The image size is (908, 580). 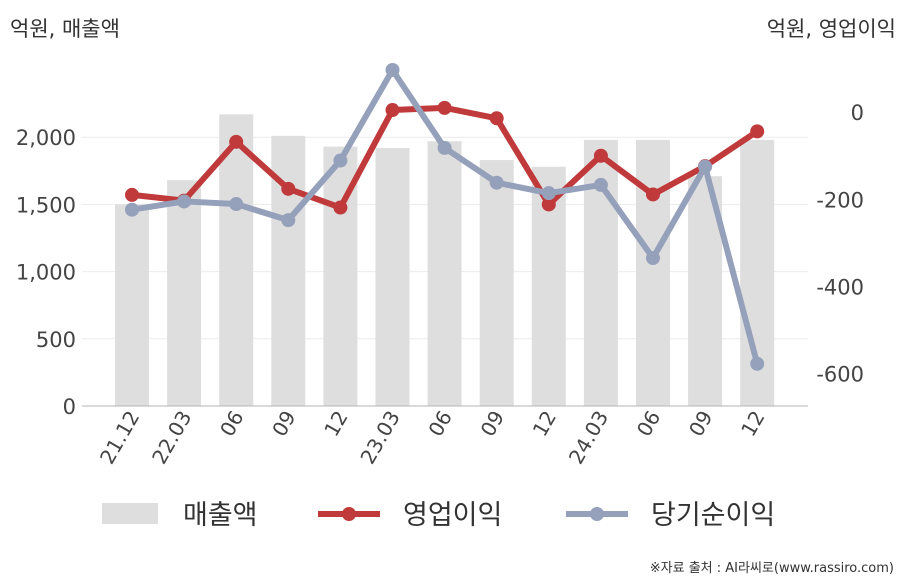 I want to click on legend-swatch-operating-profit-marker, so click(x=349, y=514).